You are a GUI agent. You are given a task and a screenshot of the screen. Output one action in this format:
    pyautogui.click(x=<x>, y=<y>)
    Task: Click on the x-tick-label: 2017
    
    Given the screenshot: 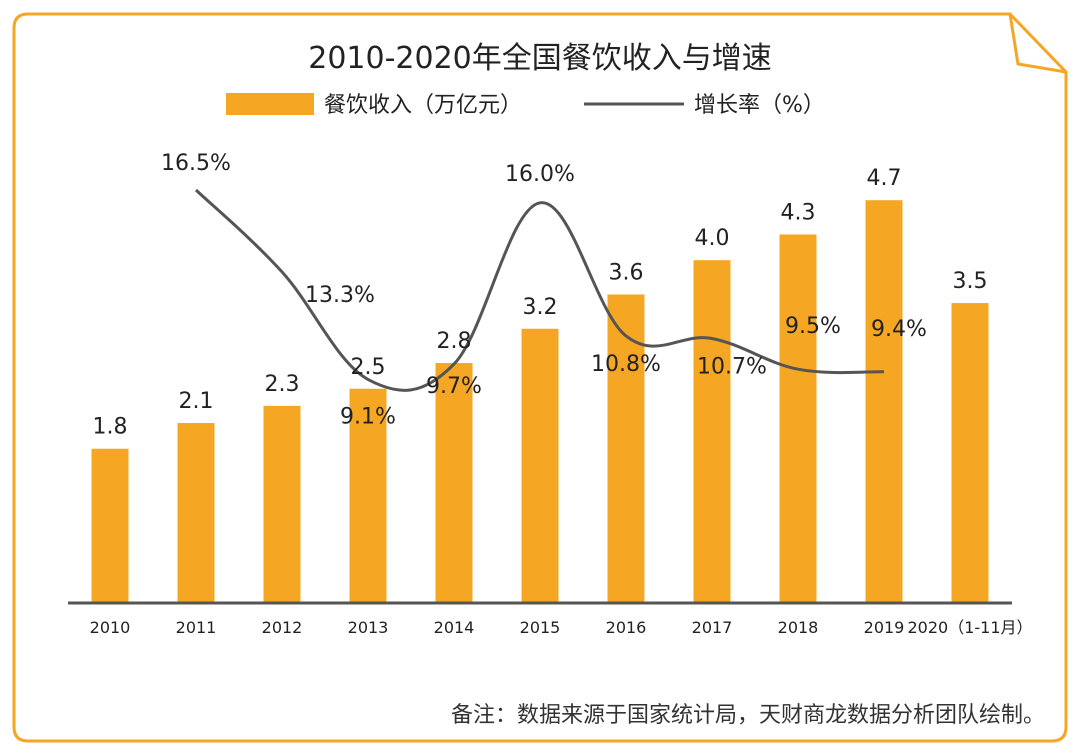 What is the action you would take?
    pyautogui.click(x=712, y=627)
    